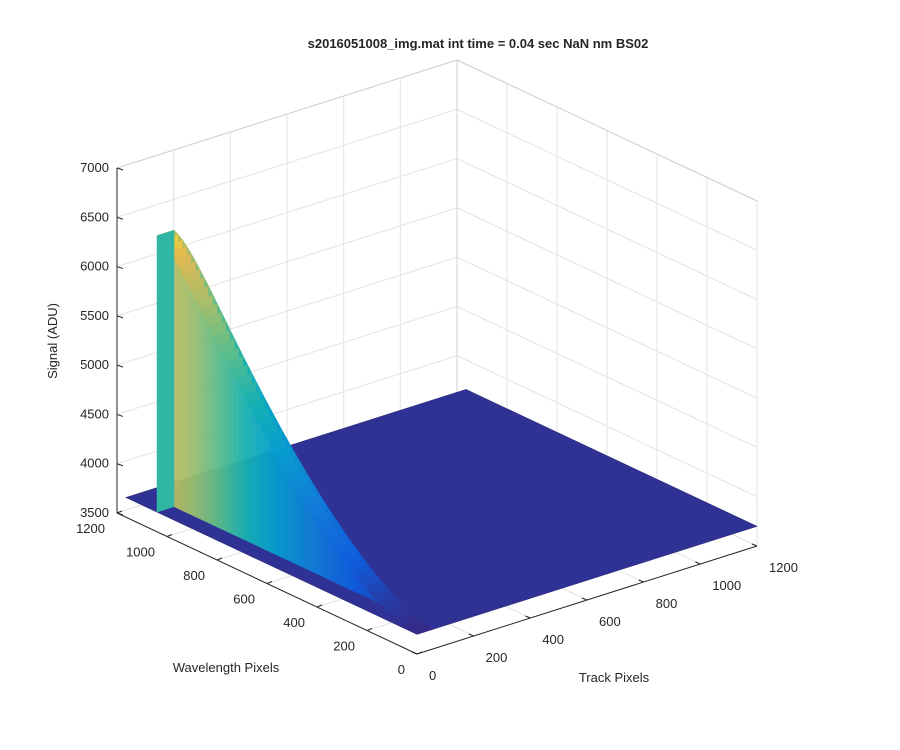  What do you see at coordinates (140, 552) in the screenshot?
I see `y-tick-label-5: 1000` at bounding box center [140, 552].